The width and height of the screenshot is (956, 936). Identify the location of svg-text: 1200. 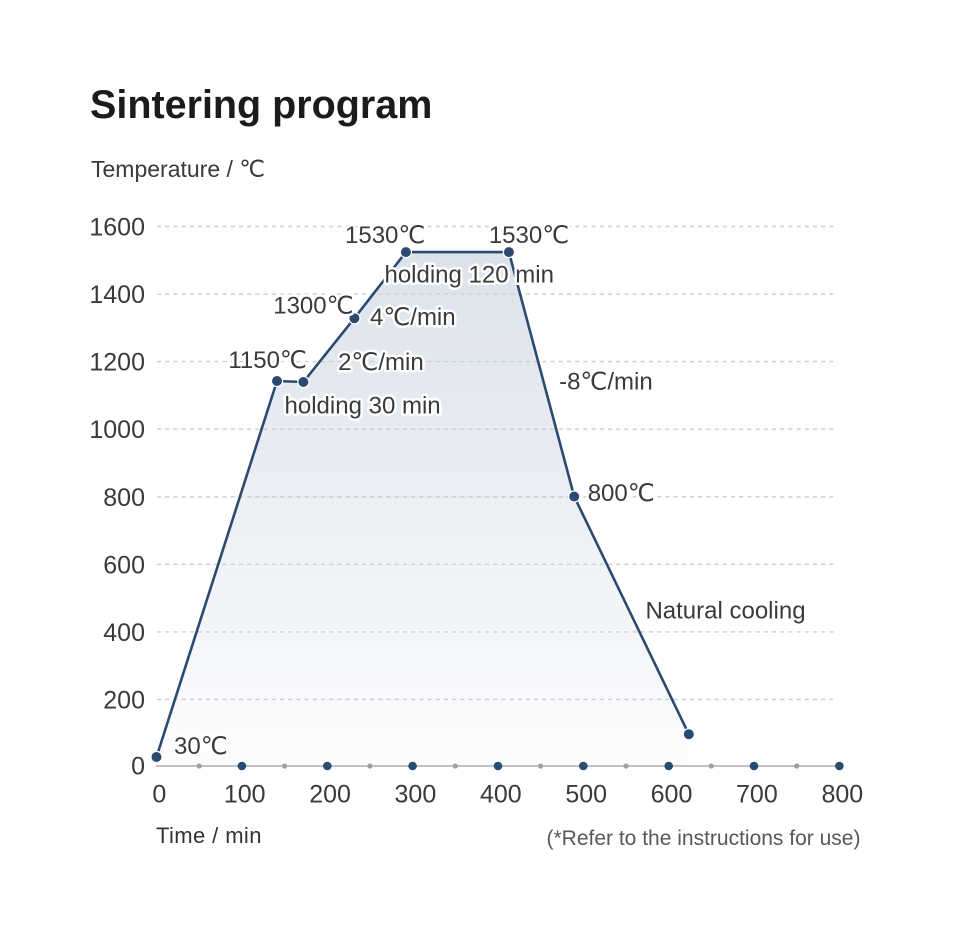
(117, 363).